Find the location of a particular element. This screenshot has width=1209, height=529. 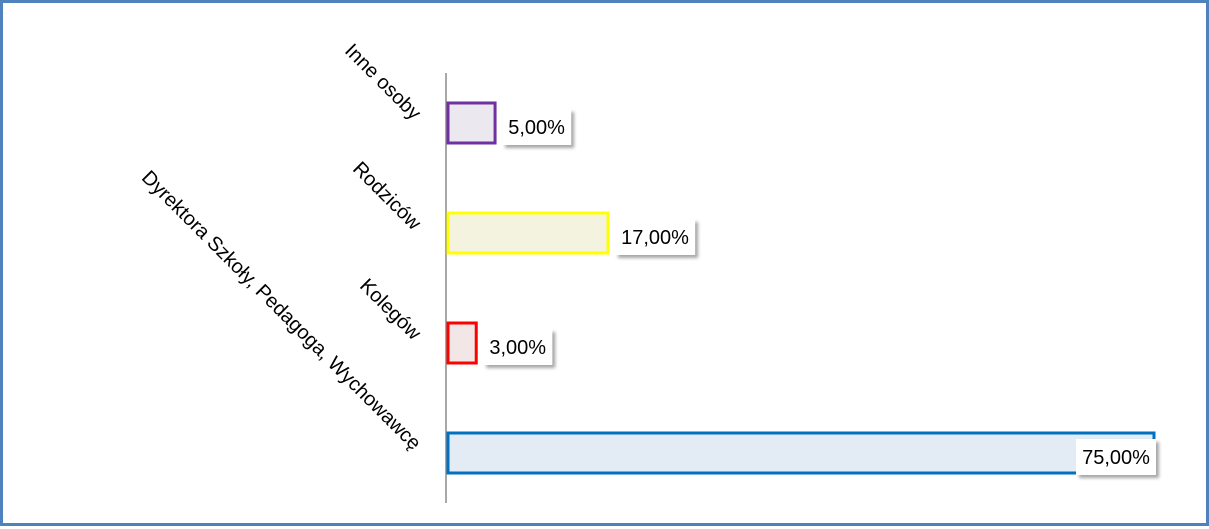

category-label: Inne osoby is located at coordinates (382, 82).